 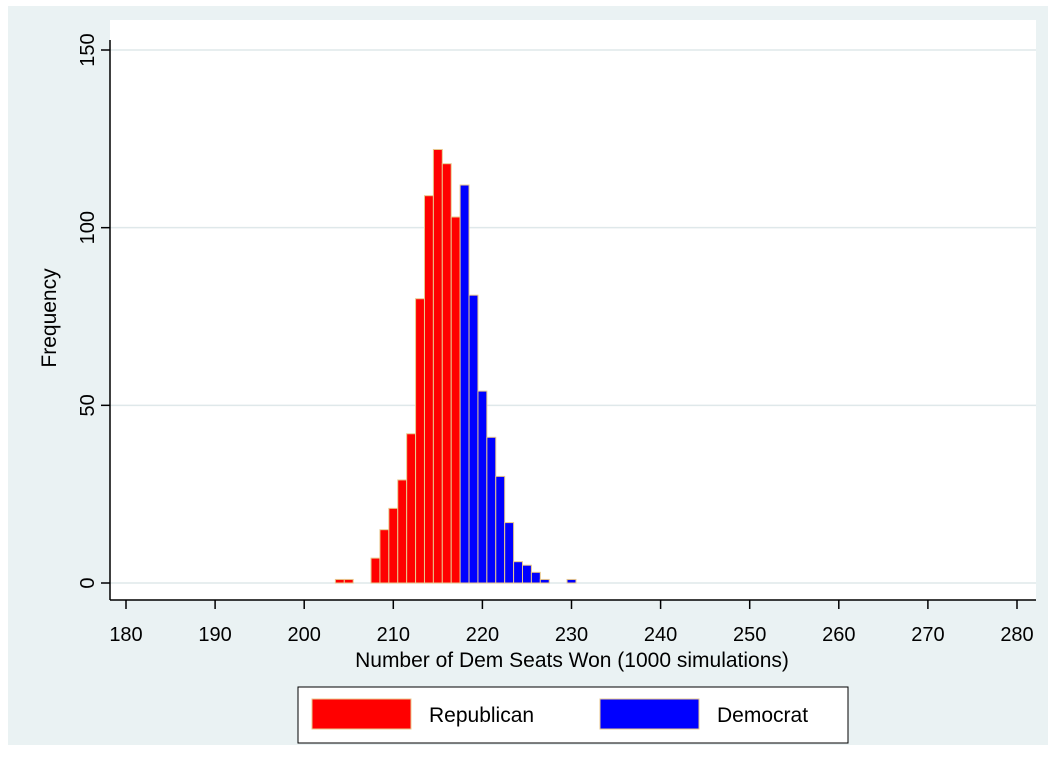 I want to click on legend-swatch-democrat, so click(x=649, y=714).